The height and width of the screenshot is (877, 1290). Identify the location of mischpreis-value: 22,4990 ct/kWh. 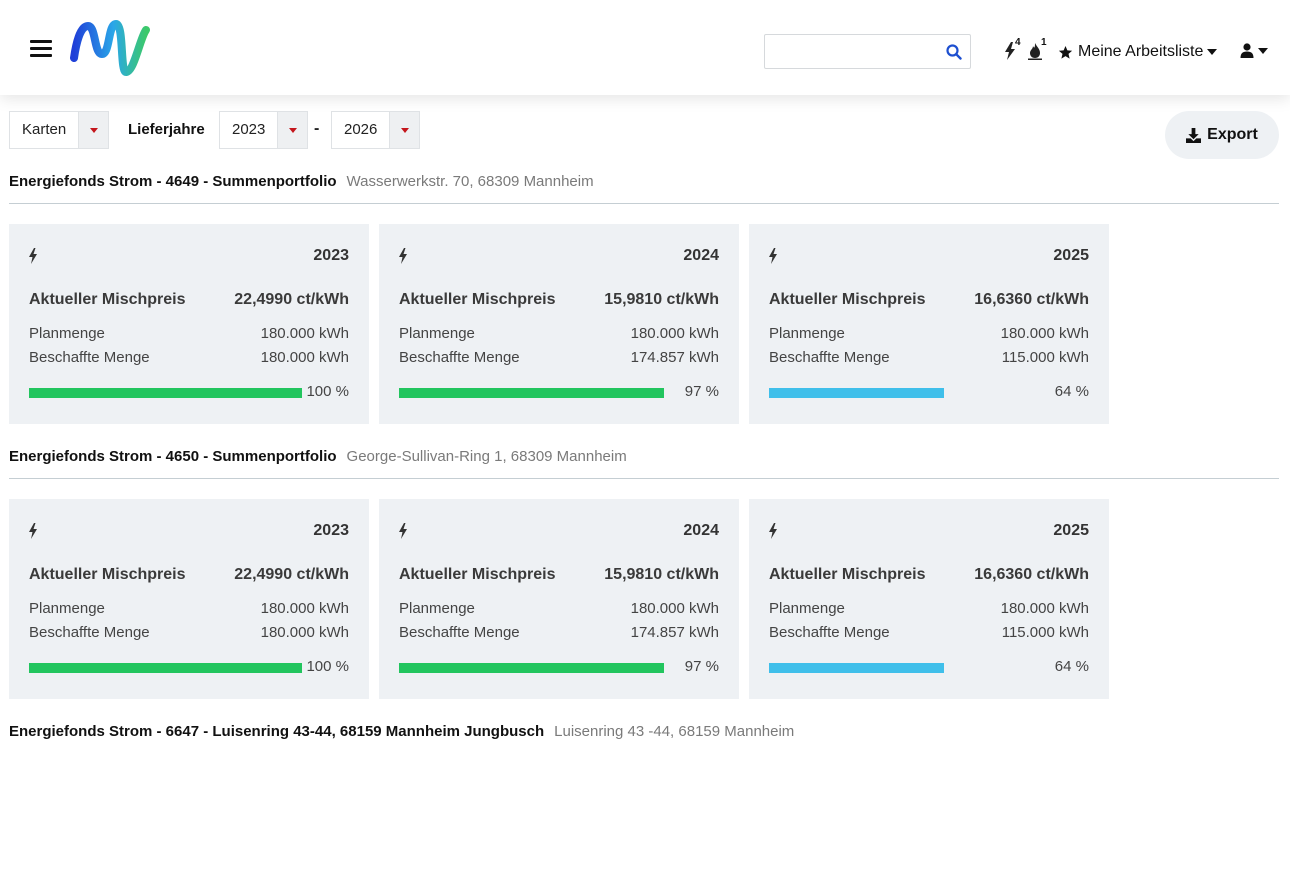
(291, 299).